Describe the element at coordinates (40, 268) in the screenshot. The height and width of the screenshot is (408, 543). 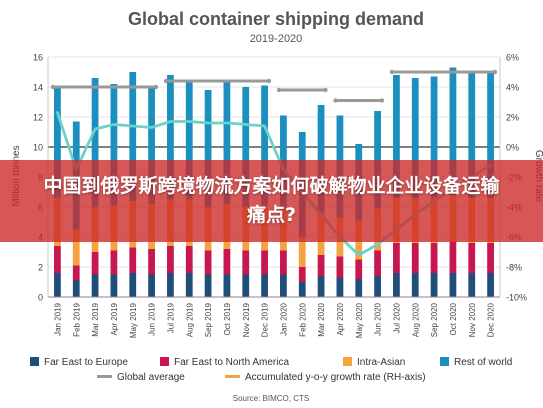
I see `y-tick-label-left: 2` at that location.